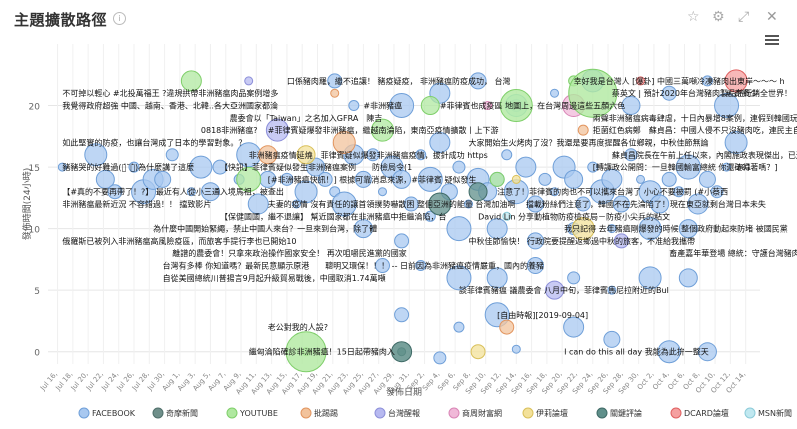  I want to click on legend-item: 批踢踢, so click(319, 413).